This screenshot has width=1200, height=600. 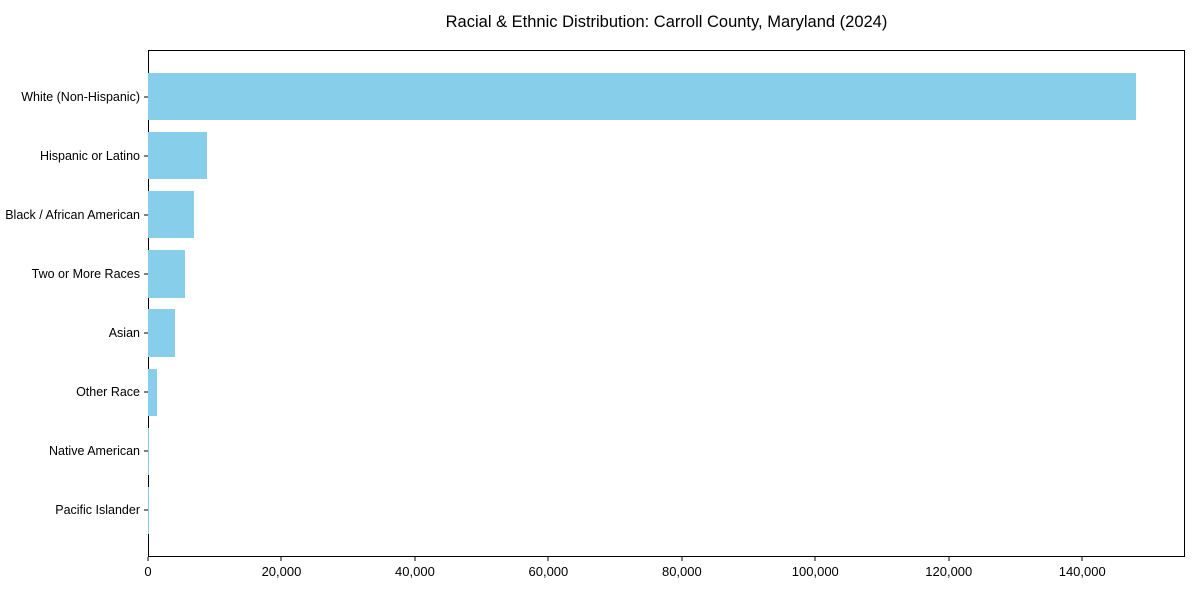 I want to click on y-tick-label-white-non-hispanic: White (Non-Hispanic), so click(x=80, y=96).